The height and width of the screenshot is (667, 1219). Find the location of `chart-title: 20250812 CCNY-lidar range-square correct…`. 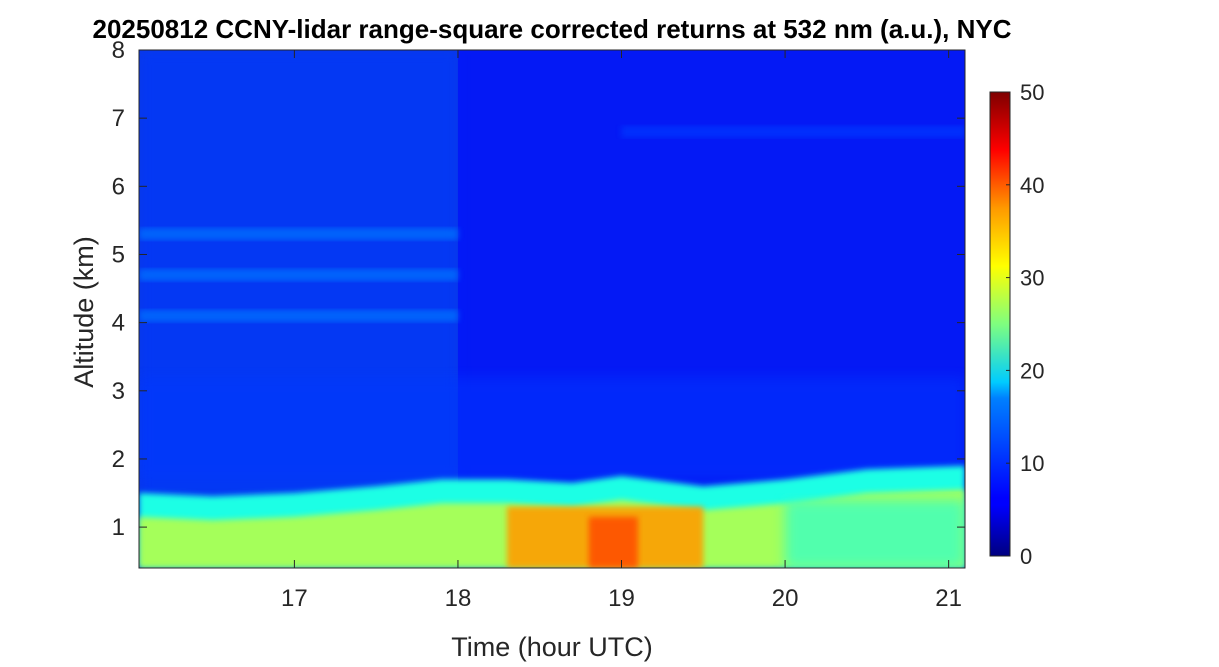

chart-title: 20250812 CCNY-lidar range-square correct… is located at coordinates (551, 29).